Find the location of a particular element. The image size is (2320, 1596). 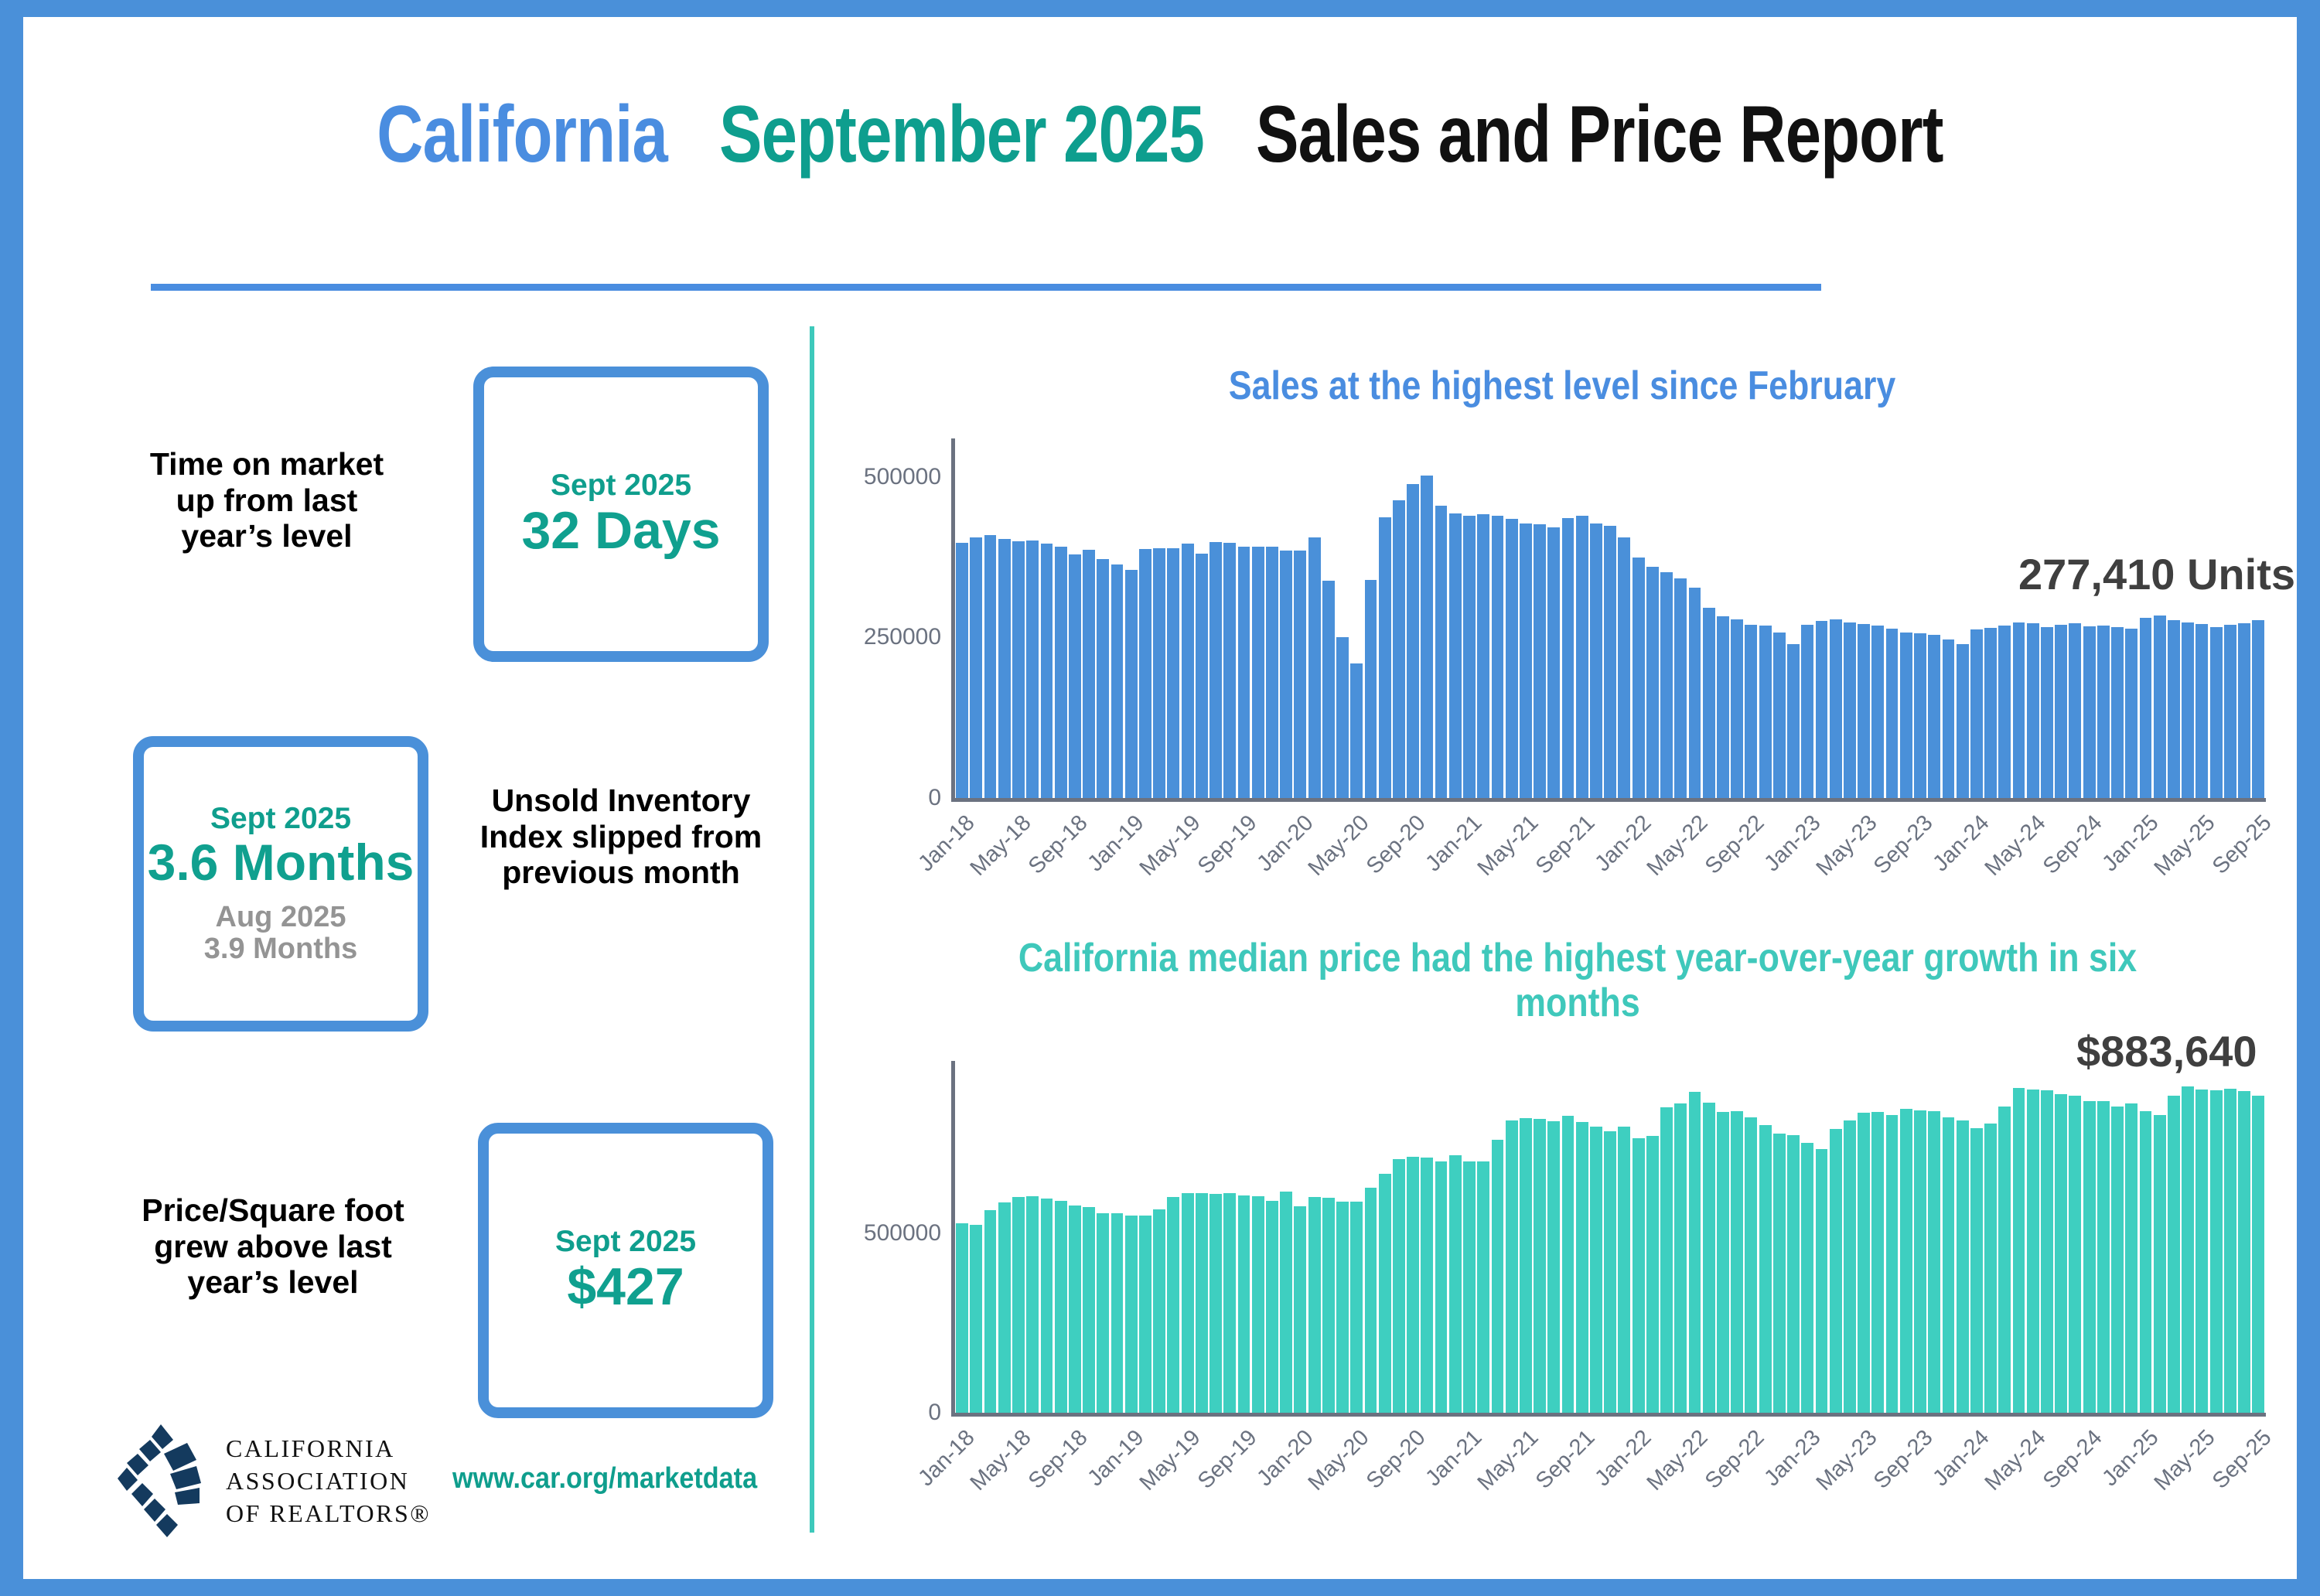

car-logo-line-2: ASSOCIATION is located at coordinates (318, 1480).